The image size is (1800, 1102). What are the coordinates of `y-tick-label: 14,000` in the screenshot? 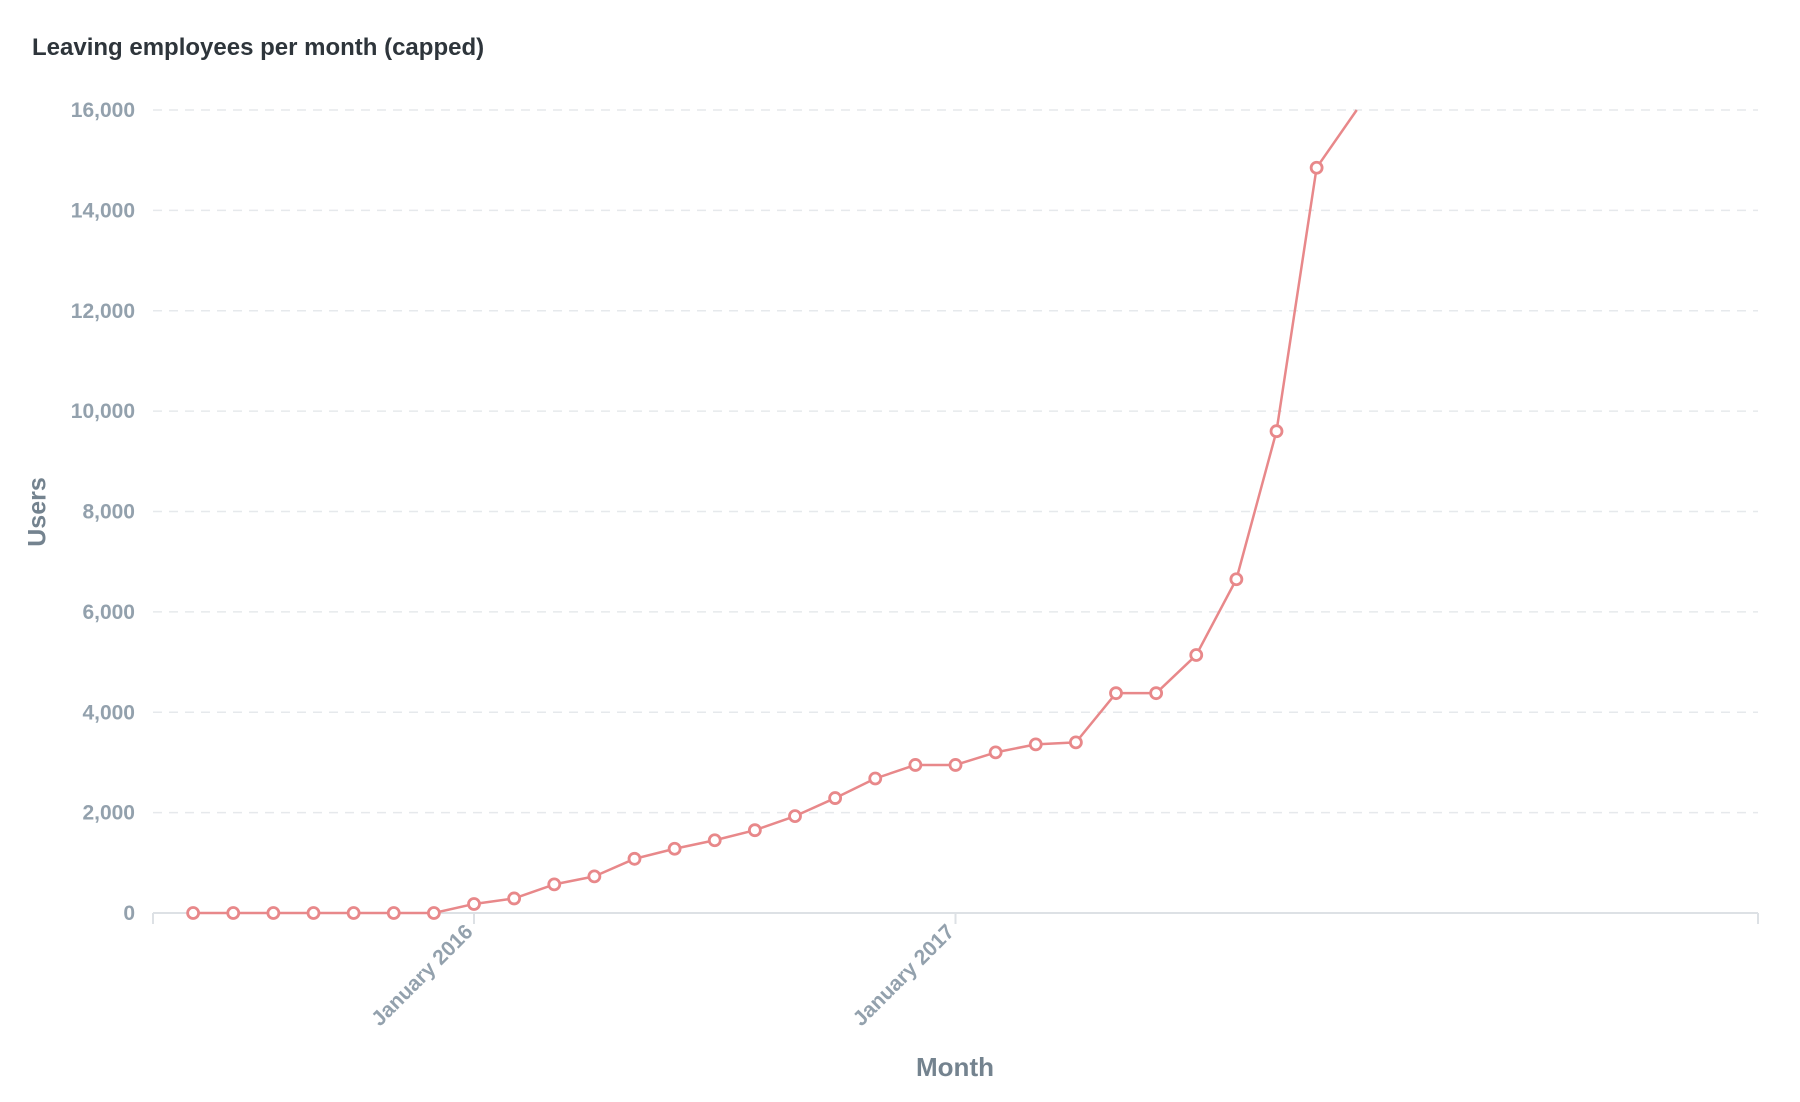 It's located at (103, 210).